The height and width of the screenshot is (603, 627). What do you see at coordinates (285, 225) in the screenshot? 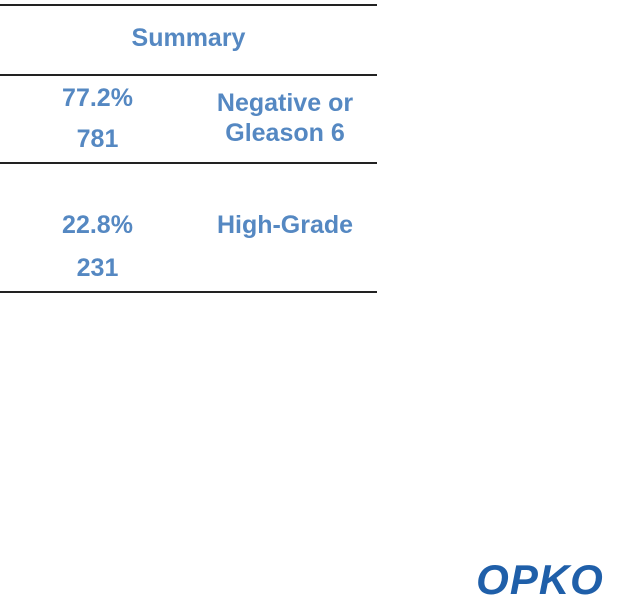
I see `category-label: High-Grade` at bounding box center [285, 225].